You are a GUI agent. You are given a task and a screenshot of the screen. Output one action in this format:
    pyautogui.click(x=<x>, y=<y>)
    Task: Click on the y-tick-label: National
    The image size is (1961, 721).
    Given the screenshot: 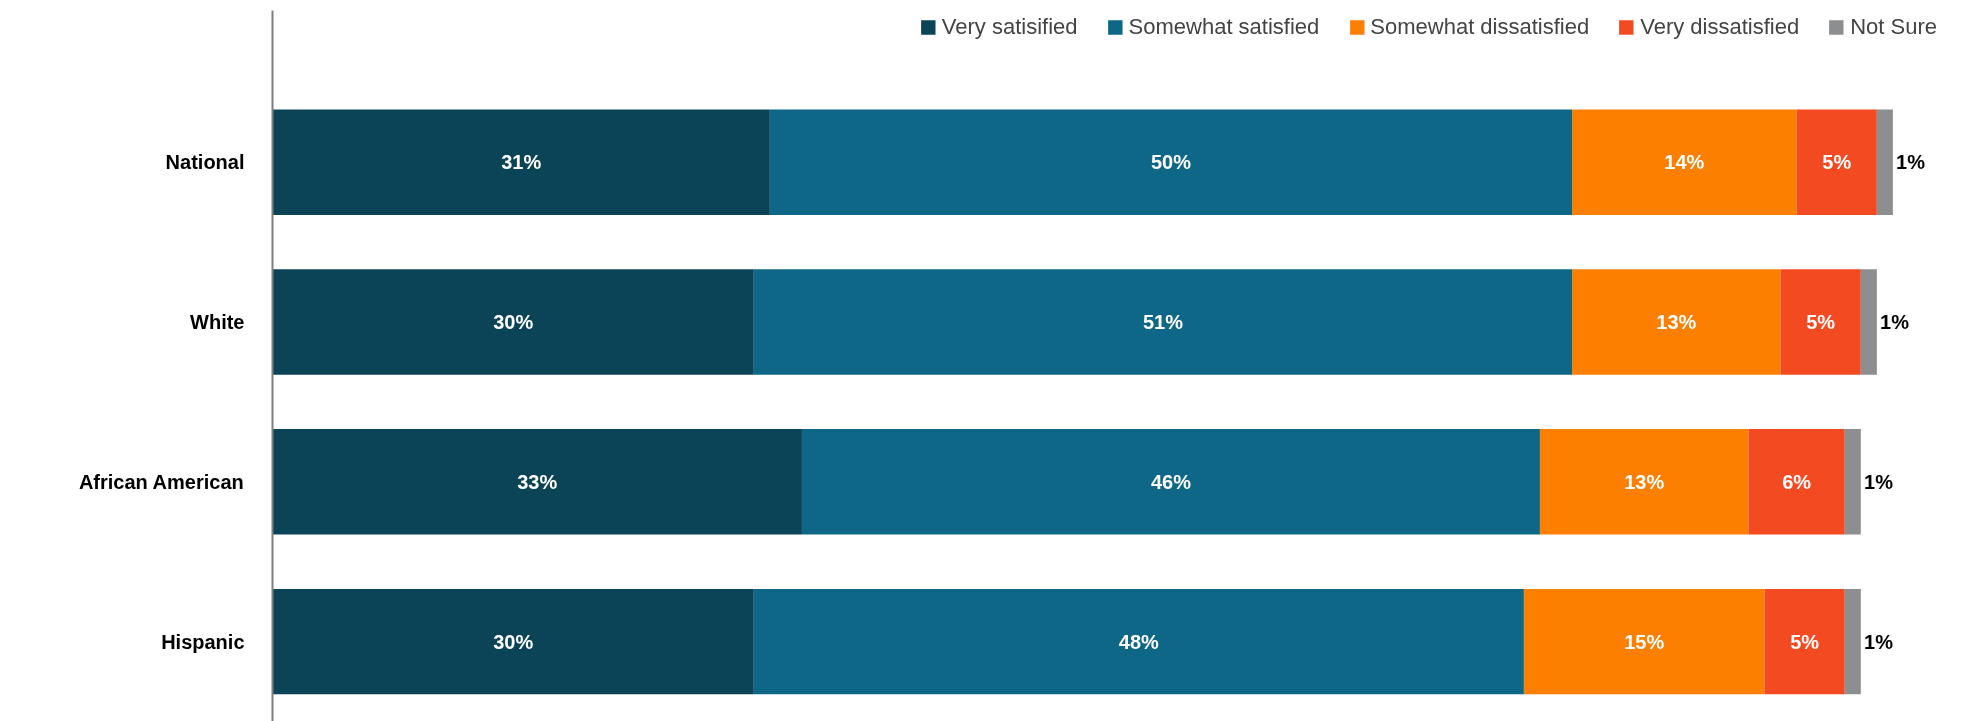 What is the action you would take?
    pyautogui.click(x=205, y=162)
    